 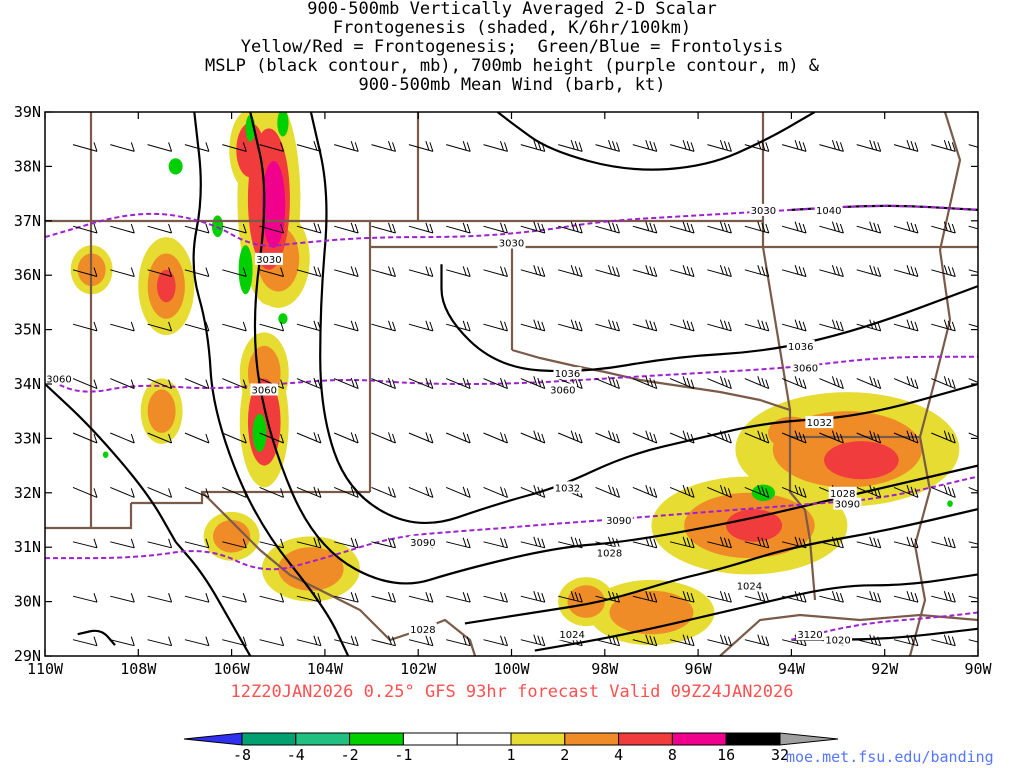 I want to click on contour-label: 1036, so click(x=800, y=347).